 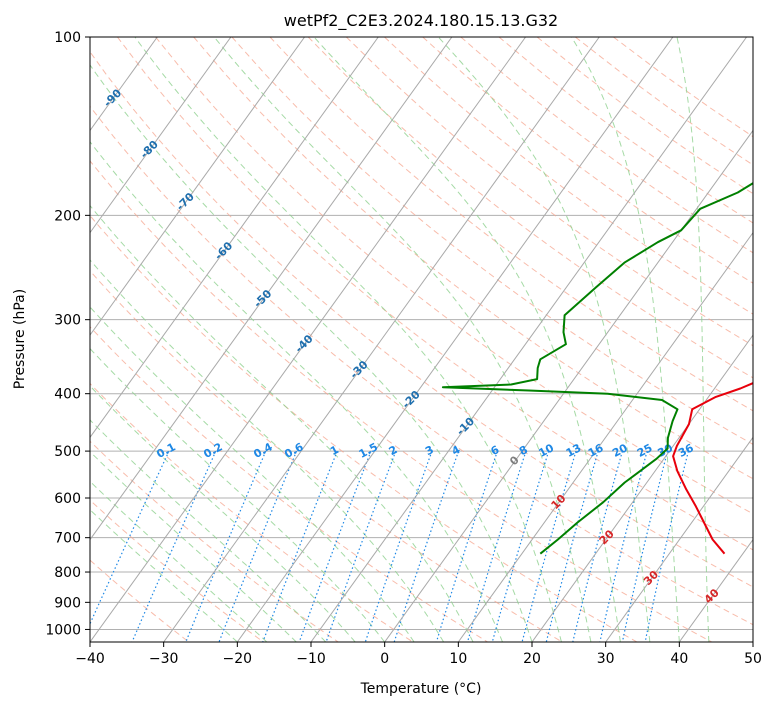 I want to click on y-tick-label: 900, so click(x=67, y=603).